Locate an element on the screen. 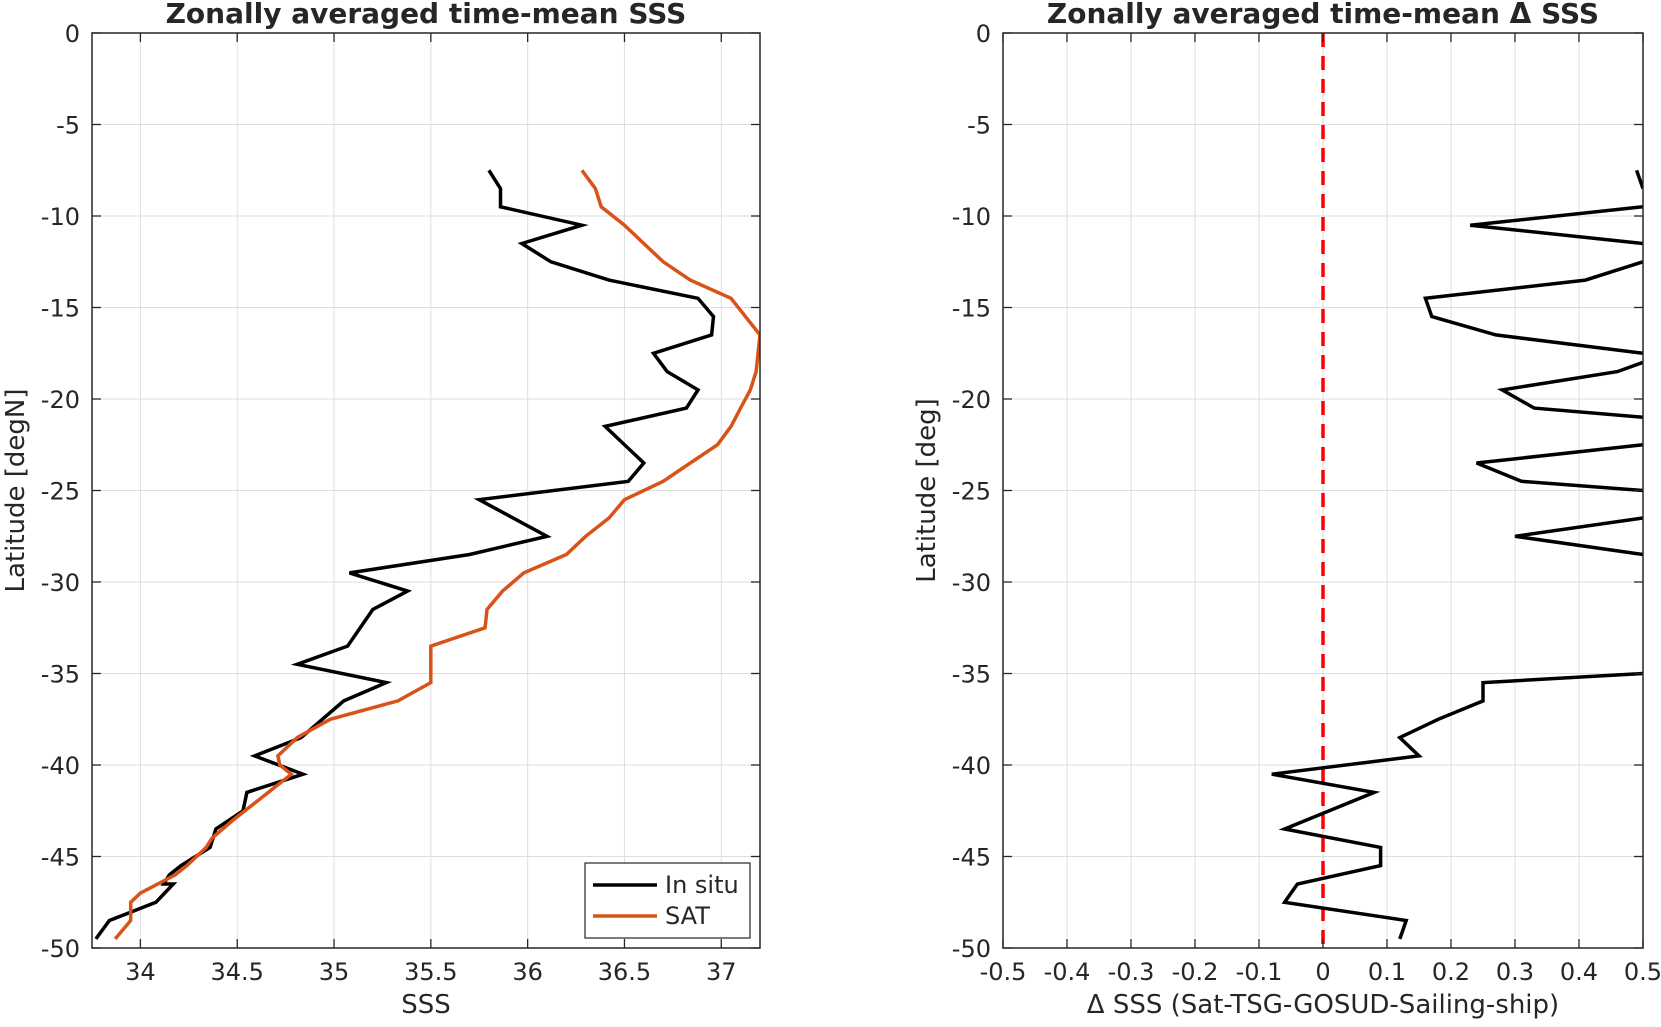  delta-sss-y-axis-label: Latitude [deg] is located at coordinates (927, 490).